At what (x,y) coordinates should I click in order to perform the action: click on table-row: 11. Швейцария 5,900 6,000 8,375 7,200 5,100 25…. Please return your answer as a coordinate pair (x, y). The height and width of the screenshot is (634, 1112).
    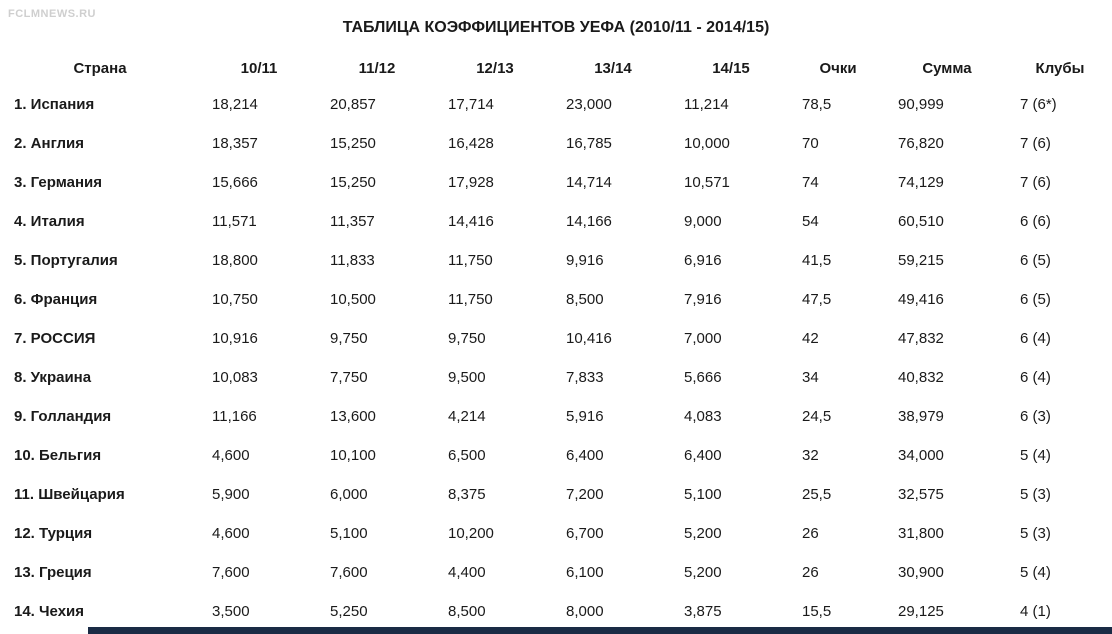
    Looking at the image, I should click on (556, 494).